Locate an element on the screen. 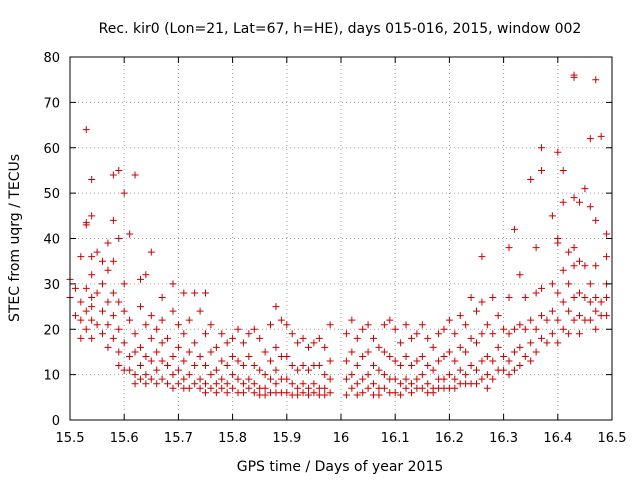 Image resolution: width=640 pixels, height=480 pixels. x-tick-label: 16 is located at coordinates (341, 438).